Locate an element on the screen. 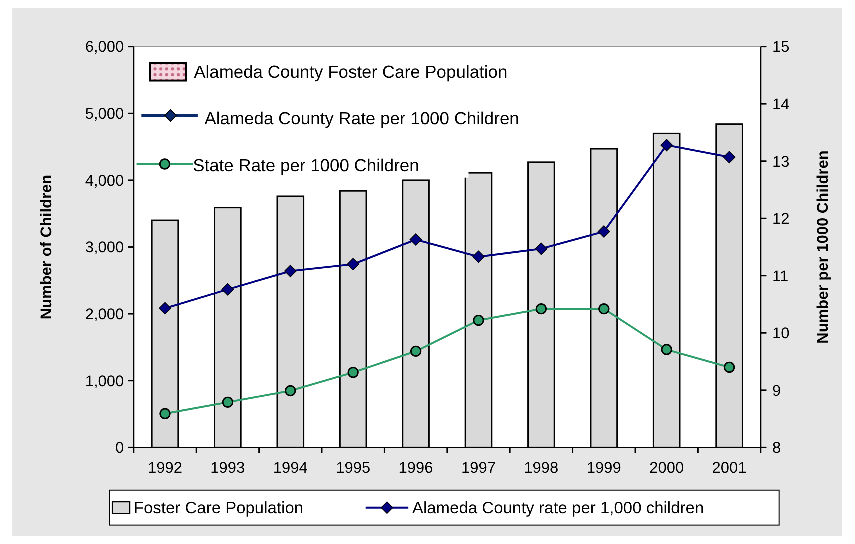  y-tick-label: 6,000 is located at coordinates (105, 47).